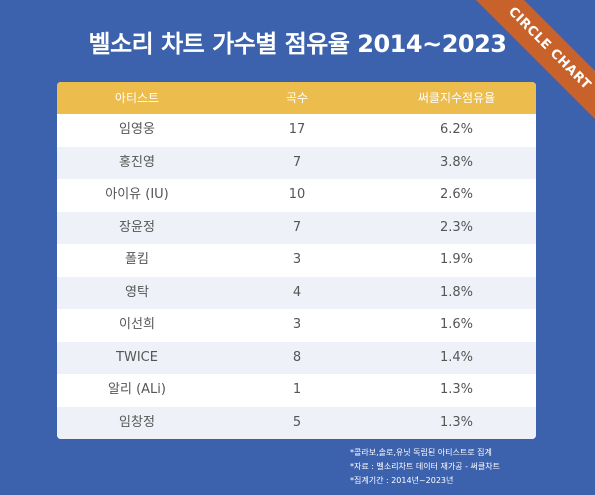  What do you see at coordinates (456, 129) in the screenshot?
I see `share-cell: 6.2%` at bounding box center [456, 129].